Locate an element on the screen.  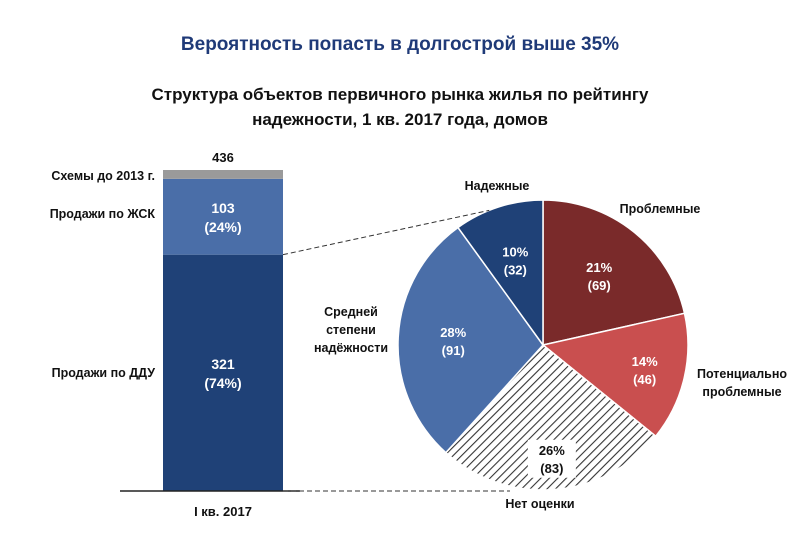
pie-slice-no-rating is located at coordinates (550, 417).